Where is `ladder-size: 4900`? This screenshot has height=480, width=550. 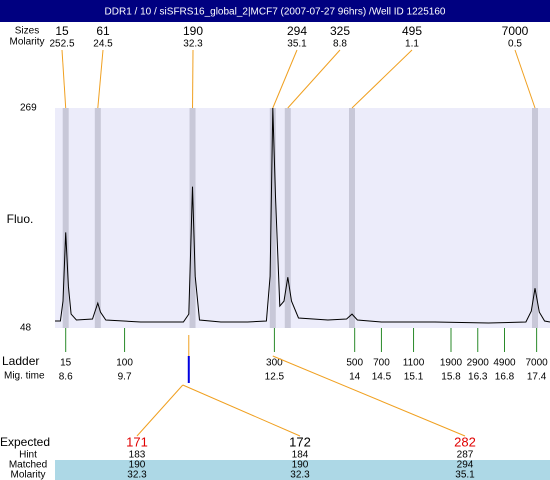
ladder-size: 4900 is located at coordinates (504, 363).